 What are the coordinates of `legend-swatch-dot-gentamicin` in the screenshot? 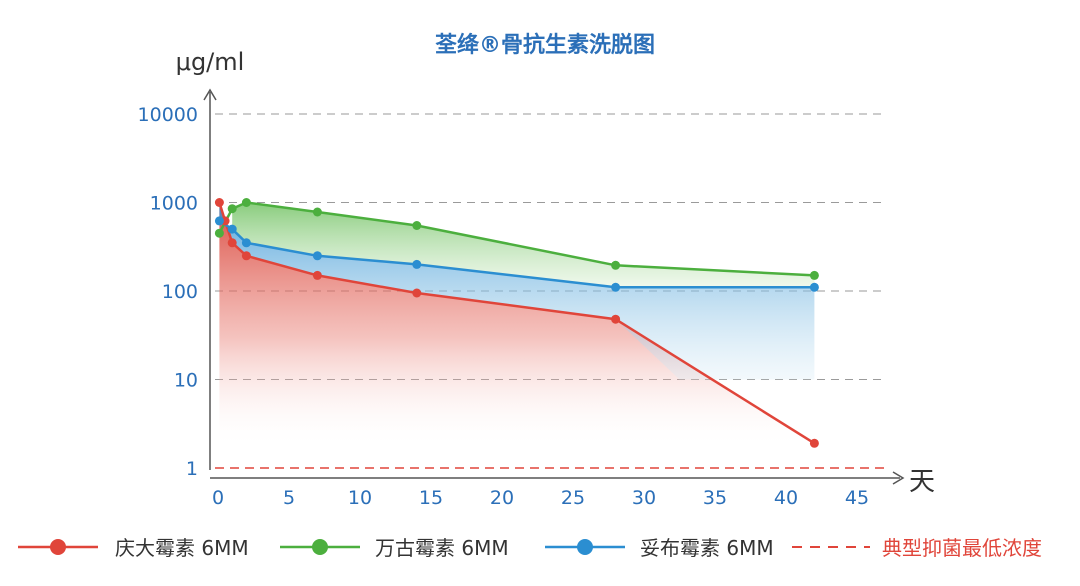 It's located at (58, 547).